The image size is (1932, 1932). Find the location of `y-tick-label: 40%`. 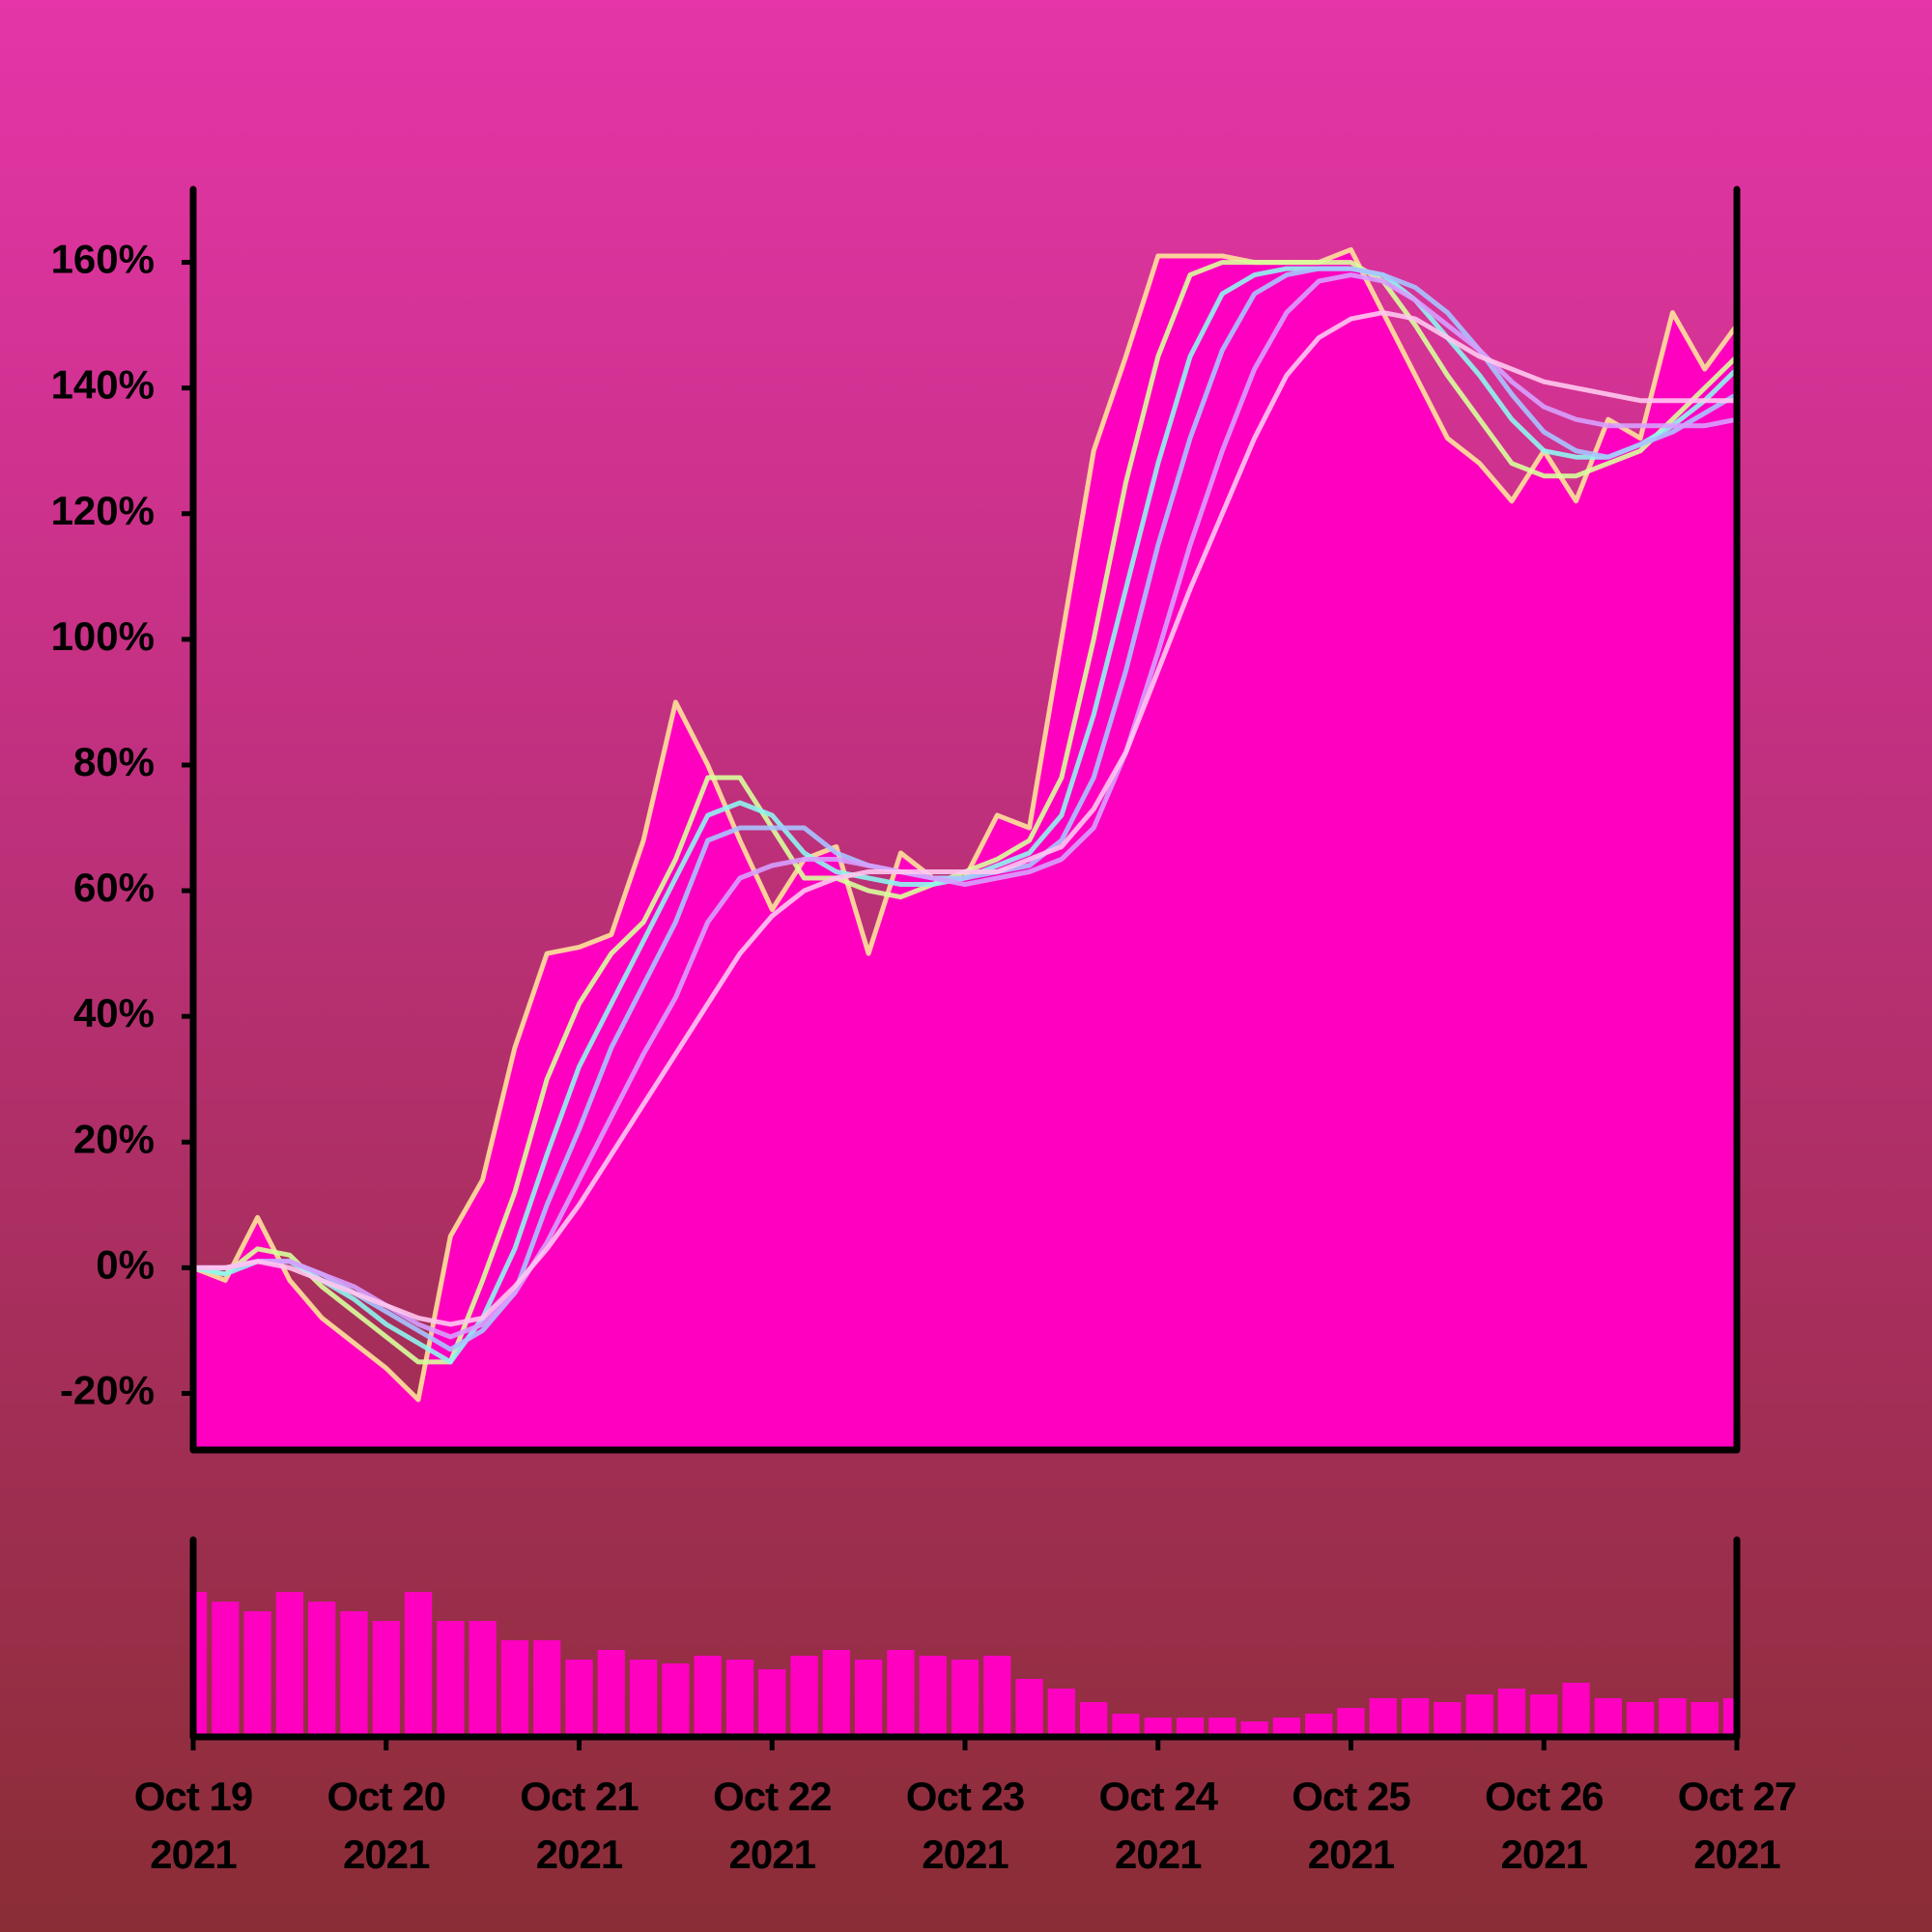

y-tick-label: 40% is located at coordinates (114, 1013).